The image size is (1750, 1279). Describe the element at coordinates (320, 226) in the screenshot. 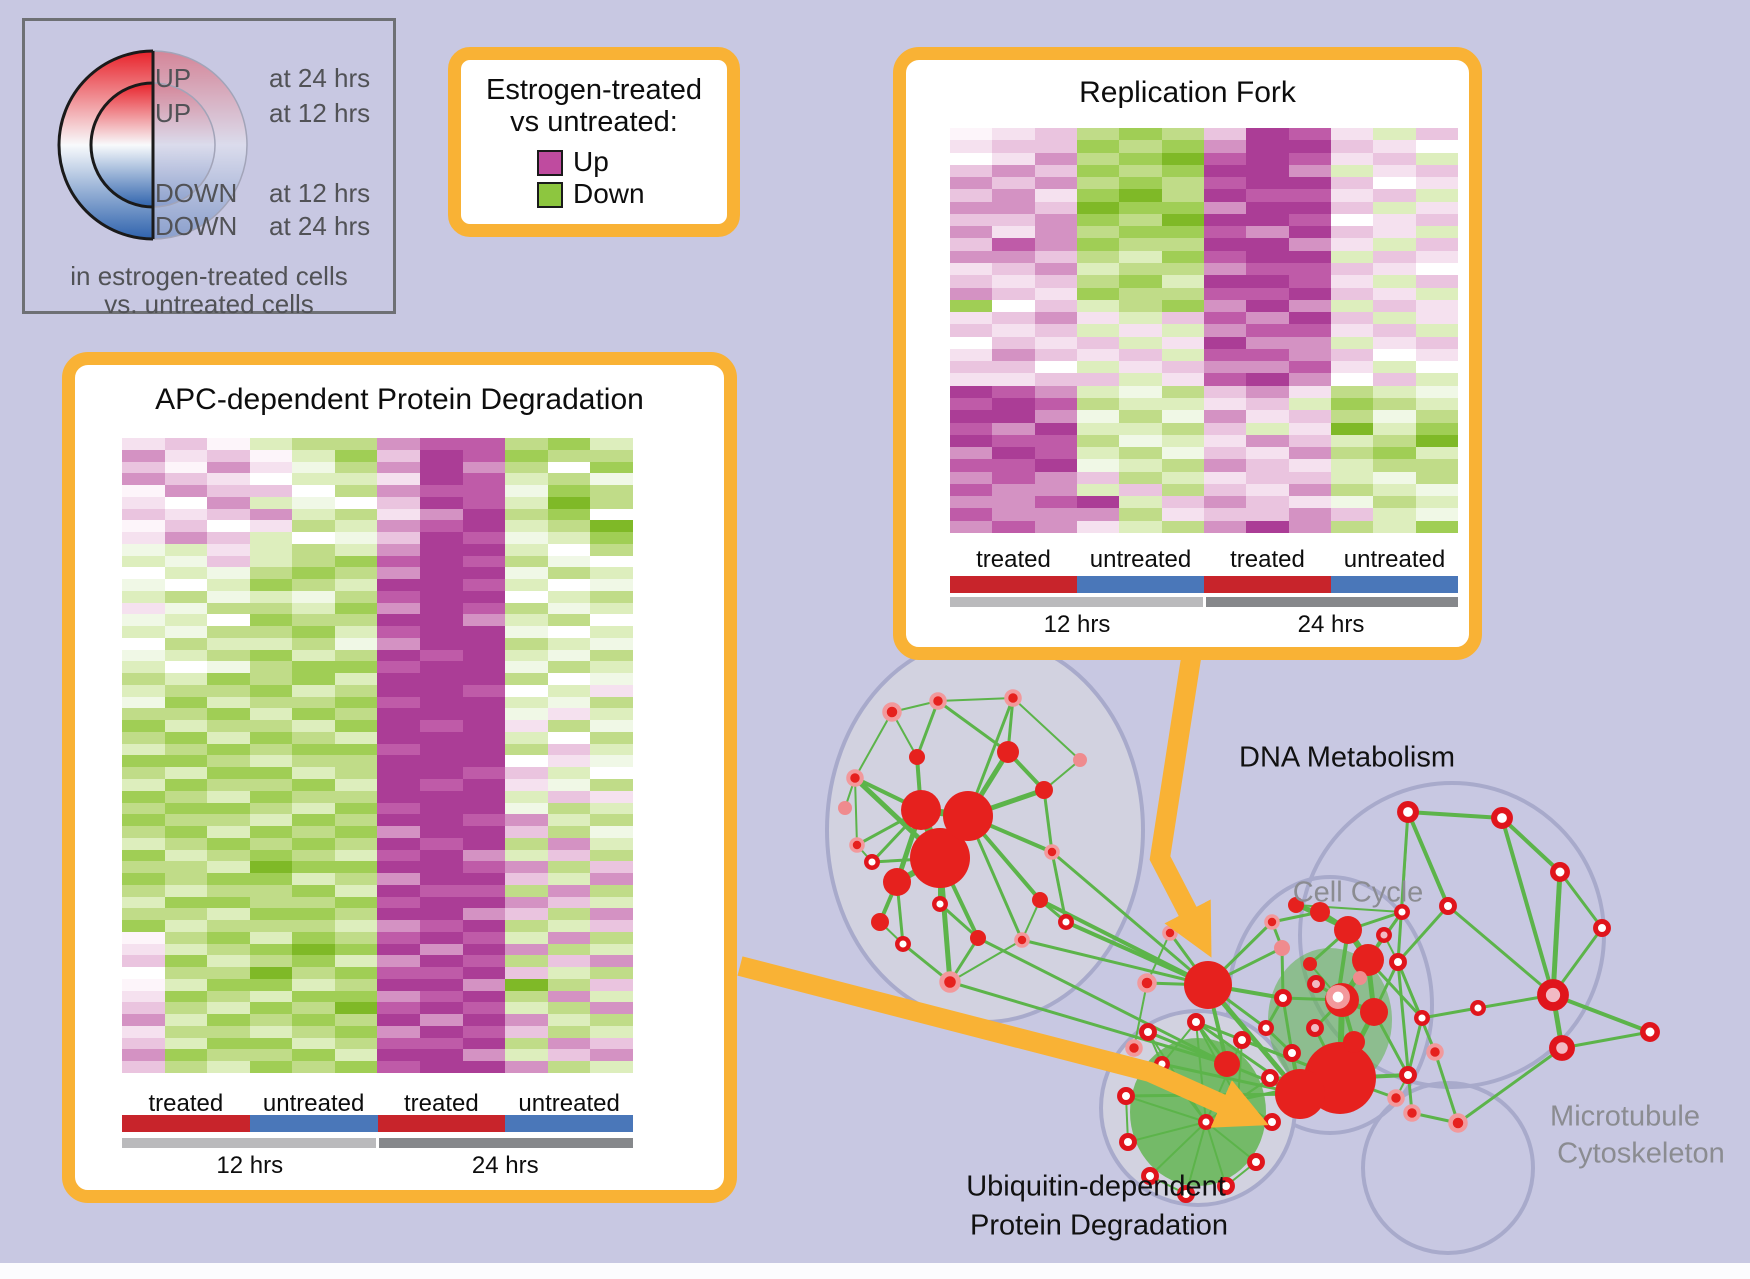

I see `timepoint-label: at 24 hrs` at that location.